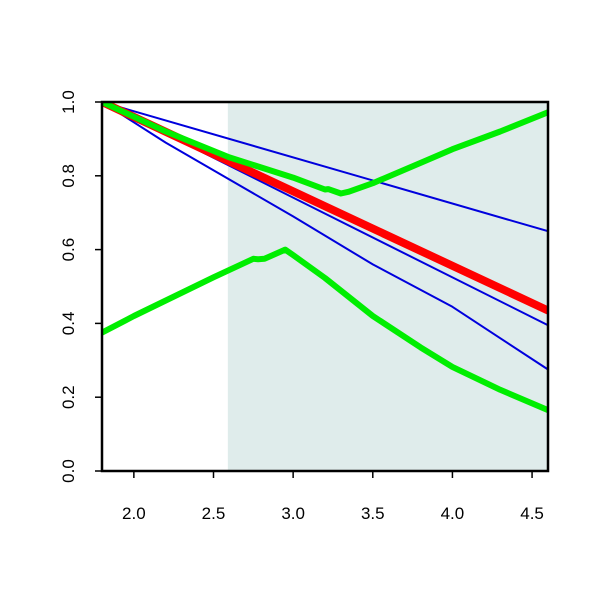 The image size is (600, 600). I want to click on y-tick-label: 0.0, so click(68, 471).